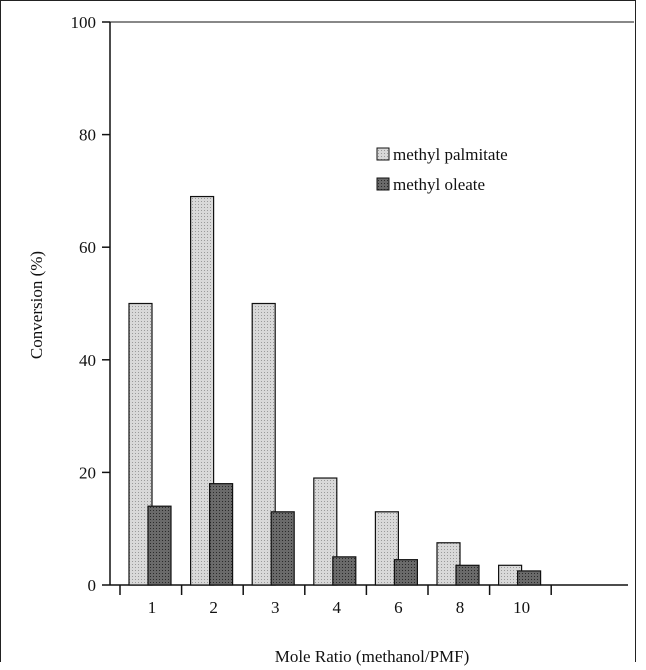  What do you see at coordinates (87, 247) in the screenshot?
I see `y-tick-label: 60` at bounding box center [87, 247].